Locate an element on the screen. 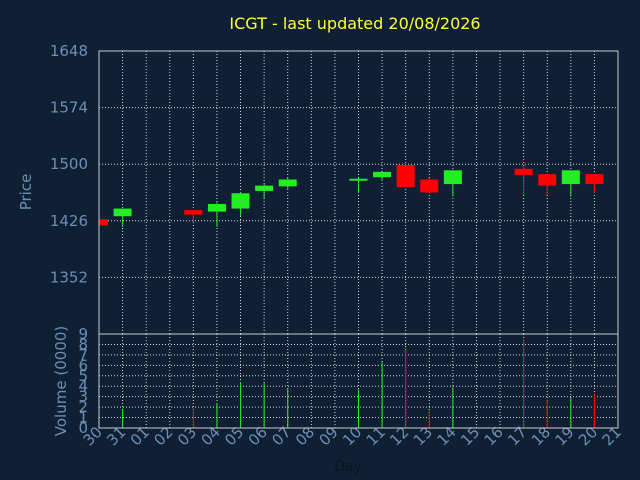  price-tick-label: 1648 is located at coordinates (69, 51).